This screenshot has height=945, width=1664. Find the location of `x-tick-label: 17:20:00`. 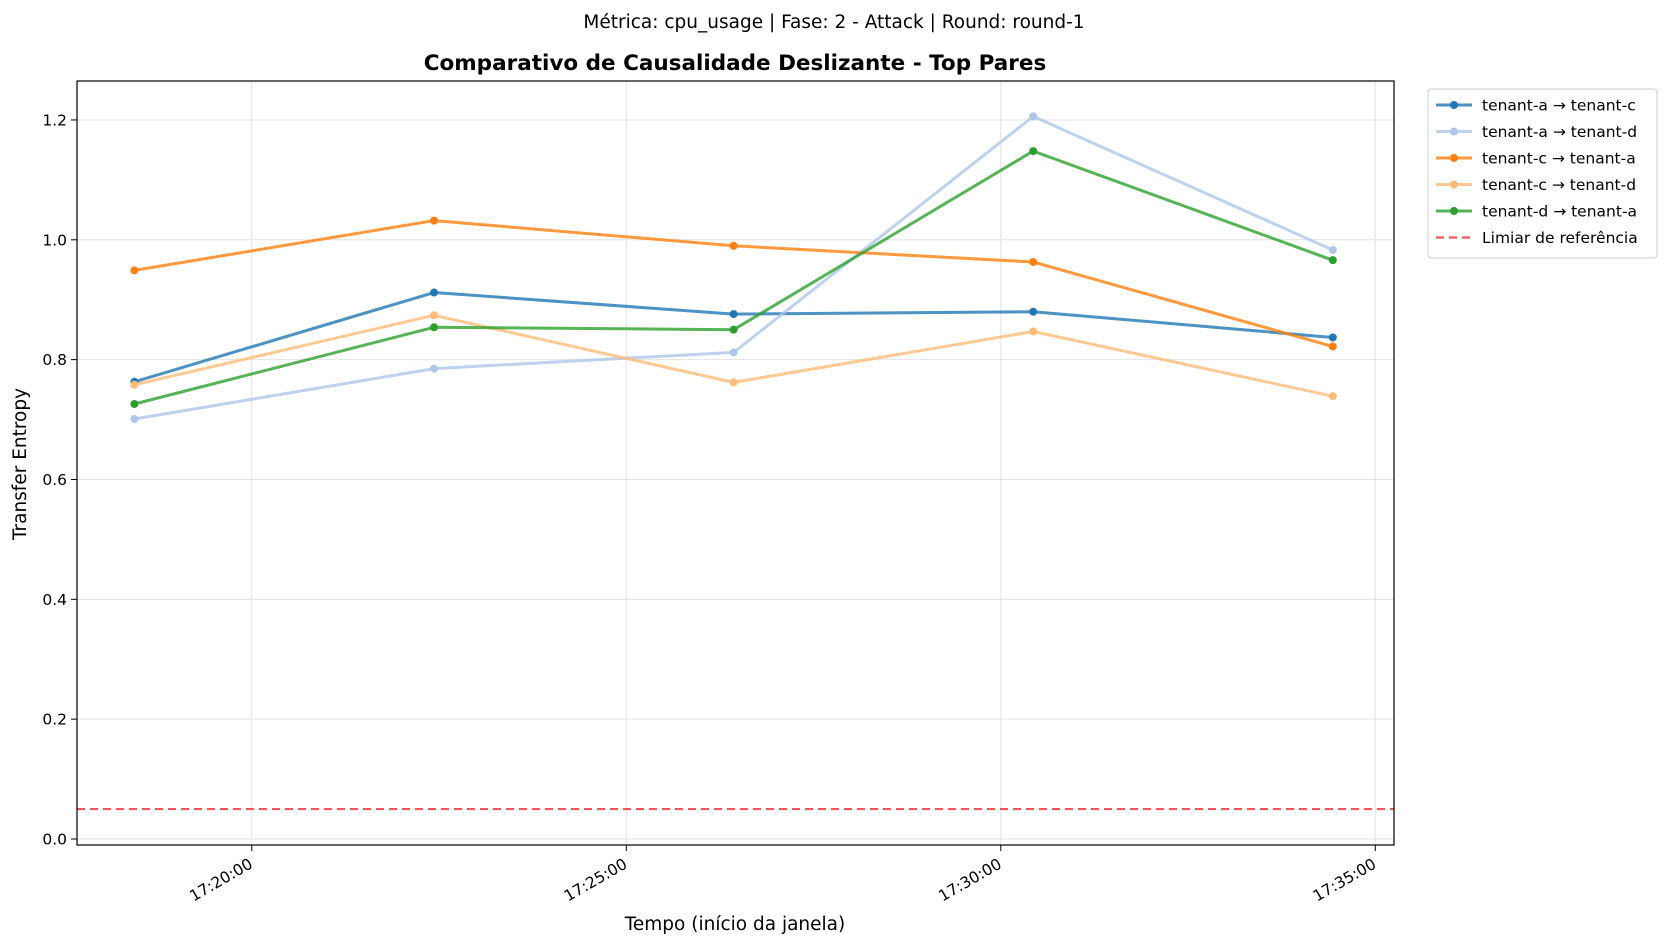

x-tick-label: 17:20:00 is located at coordinates (220, 880).